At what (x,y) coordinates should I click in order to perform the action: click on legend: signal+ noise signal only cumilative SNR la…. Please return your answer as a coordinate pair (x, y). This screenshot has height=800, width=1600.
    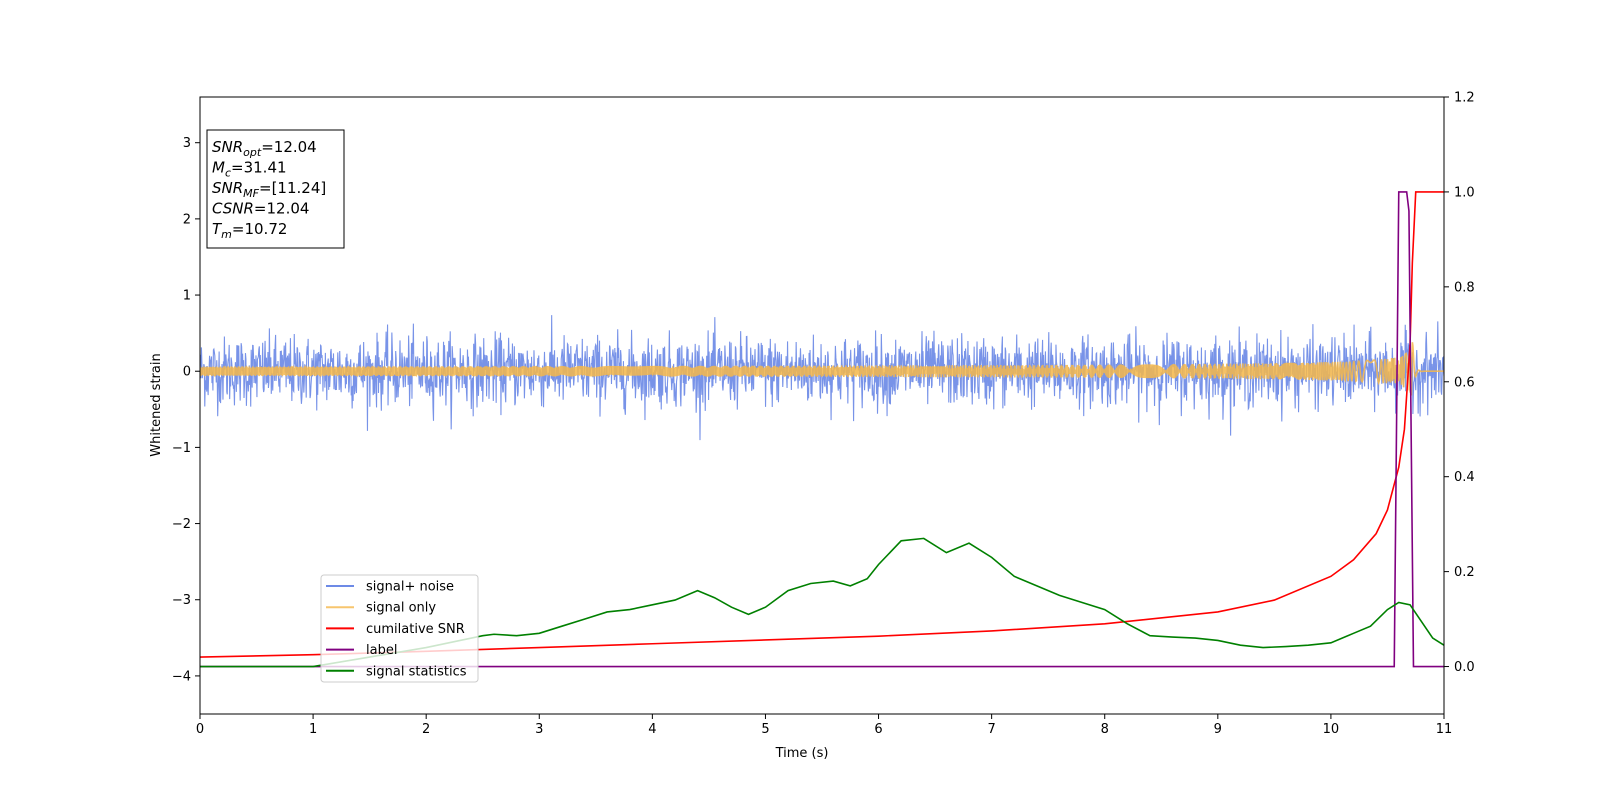
    Looking at the image, I should click on (399, 628).